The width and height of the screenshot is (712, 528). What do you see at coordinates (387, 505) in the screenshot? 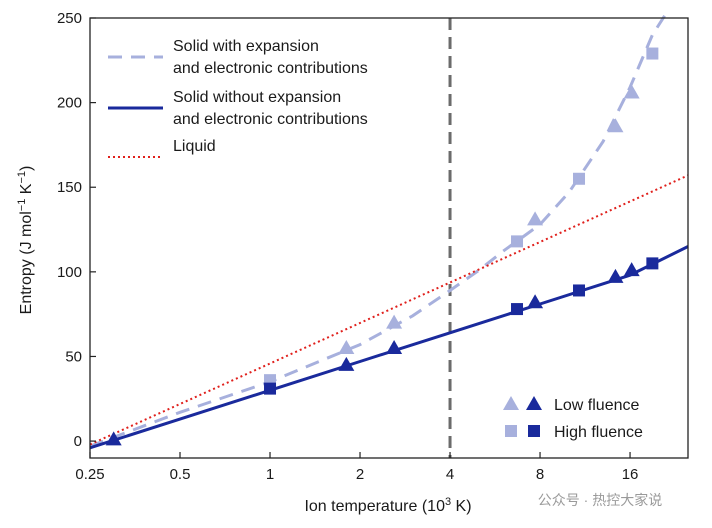
I see `x-axis-label: Ion temperature (103 K)` at bounding box center [387, 505].